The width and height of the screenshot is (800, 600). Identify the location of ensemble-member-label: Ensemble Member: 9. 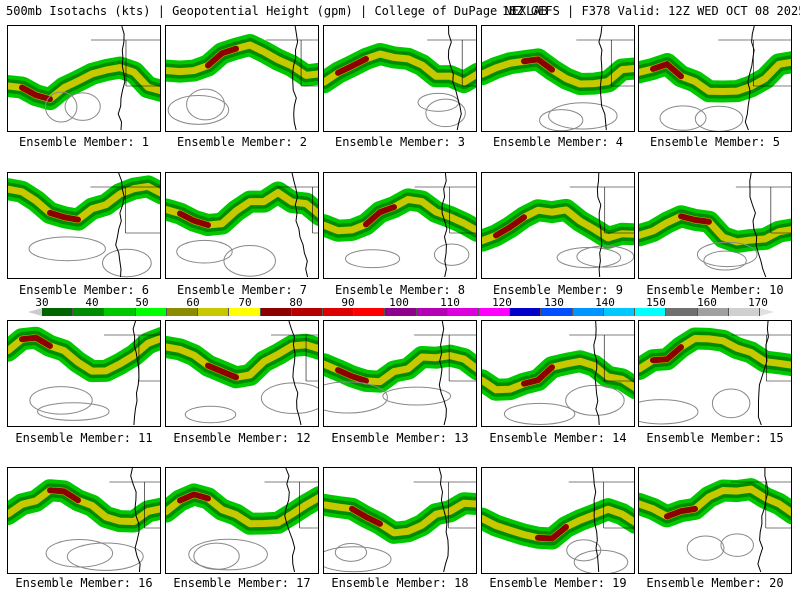
(558, 290).